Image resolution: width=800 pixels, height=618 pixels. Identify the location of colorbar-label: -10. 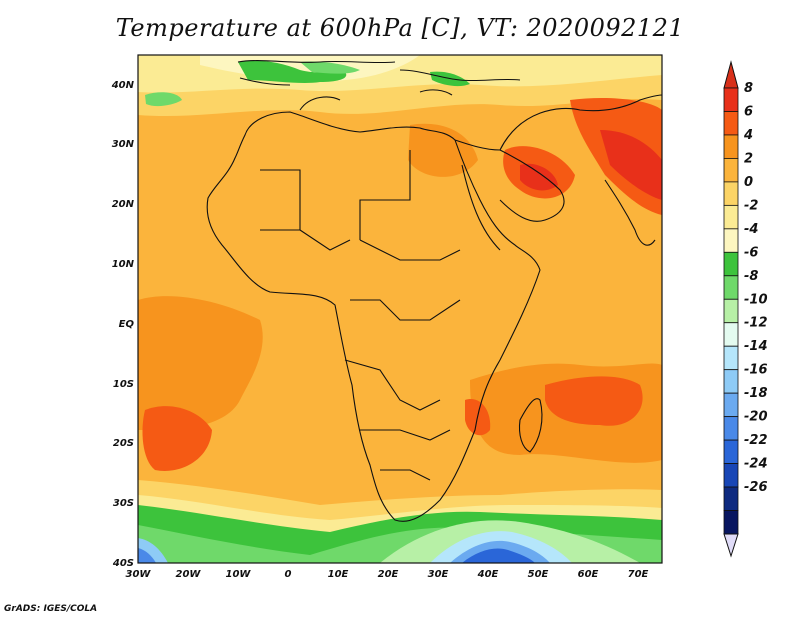
(756, 299).